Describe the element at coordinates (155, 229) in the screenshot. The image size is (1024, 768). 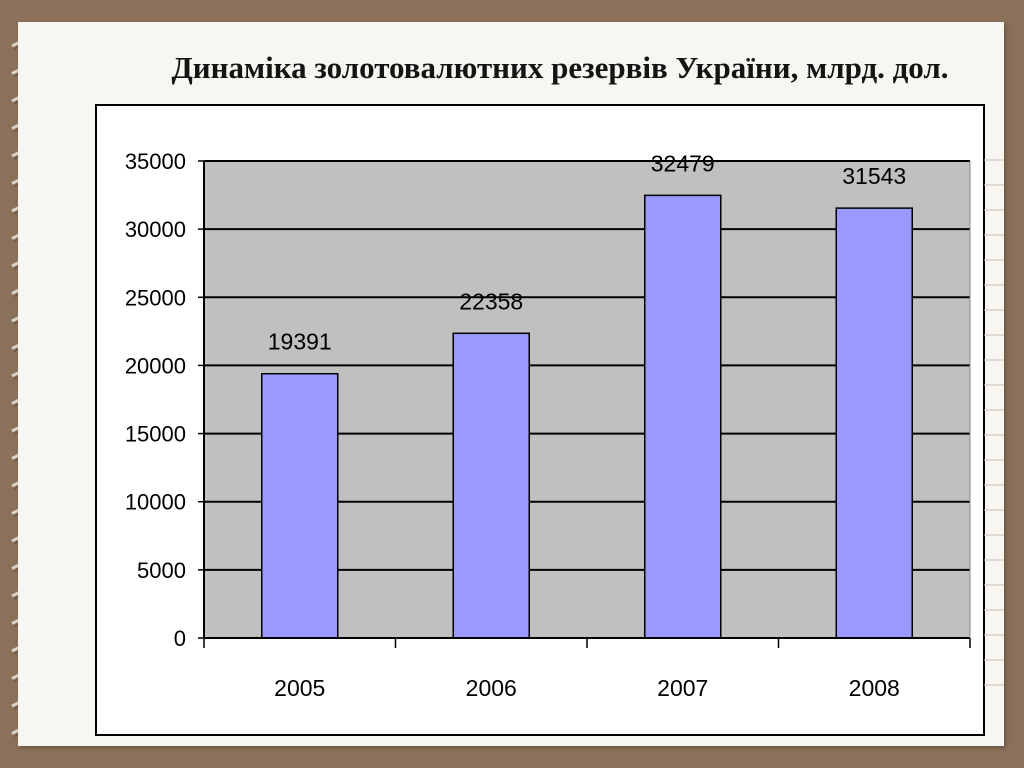
I see `y-tick-label: 30000` at that location.